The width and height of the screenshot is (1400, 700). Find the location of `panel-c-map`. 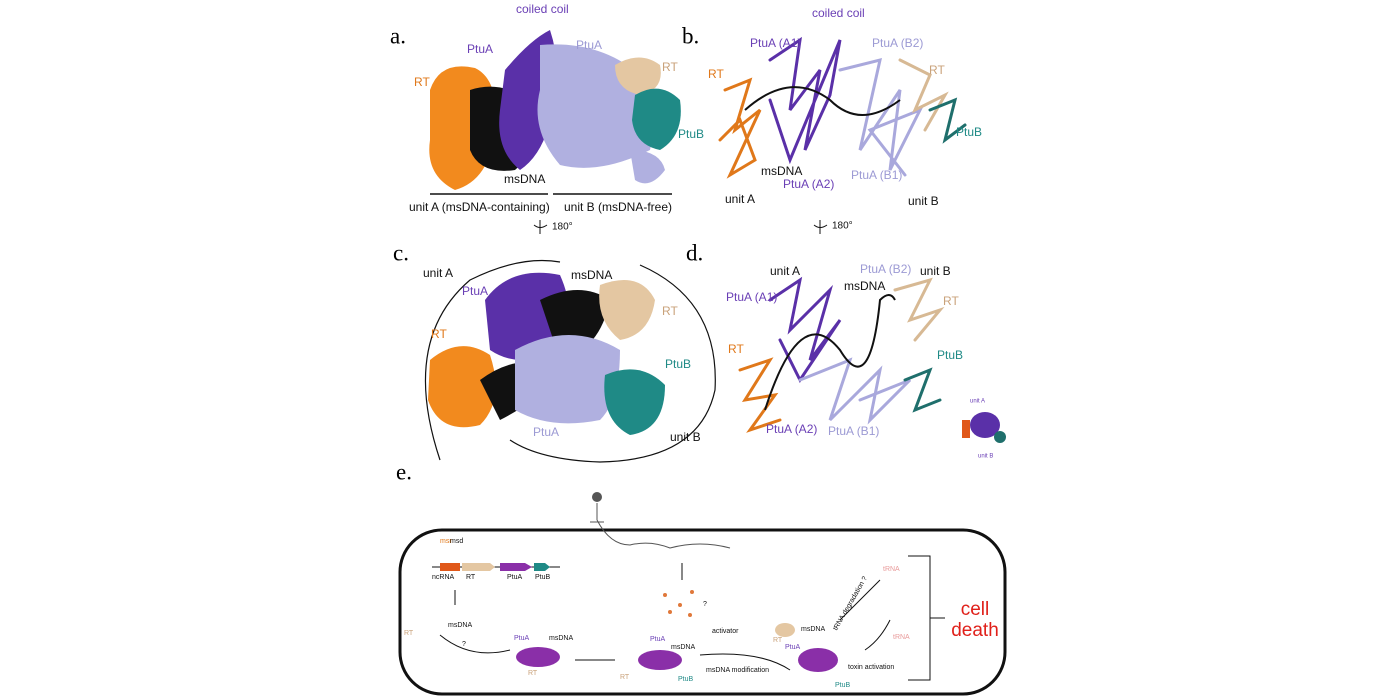

panel-c-map is located at coordinates (570, 361).